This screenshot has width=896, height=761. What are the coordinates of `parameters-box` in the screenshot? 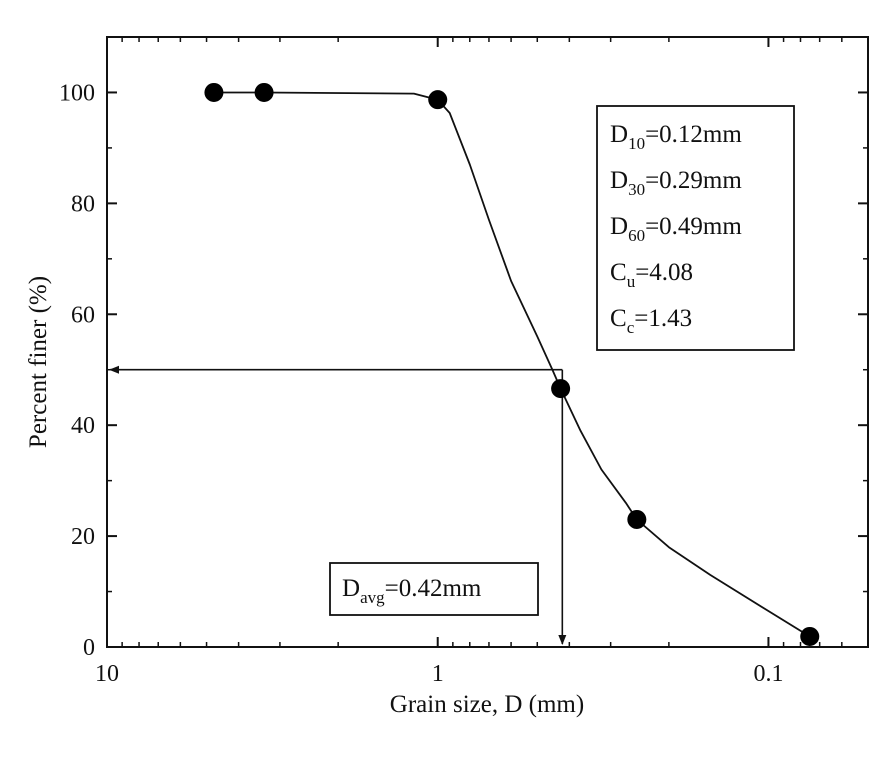 It's located at (695, 228).